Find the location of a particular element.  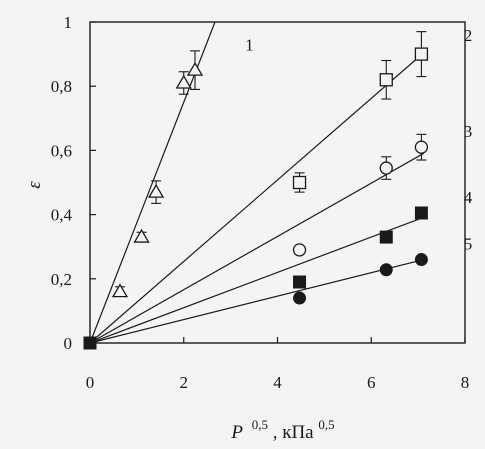

origin-point is located at coordinates (90, 343).